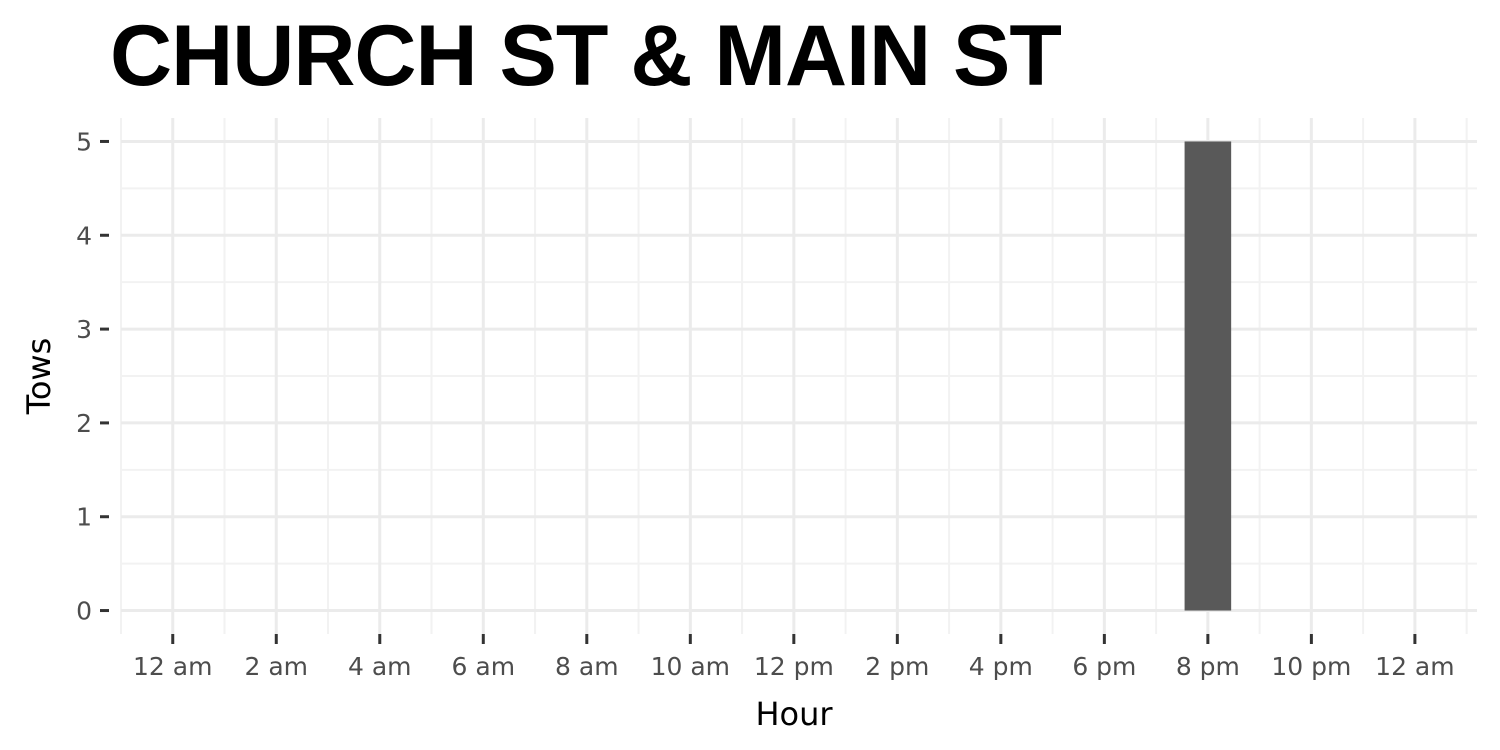 Image resolution: width=1500 pixels, height=750 pixels. What do you see at coordinates (39, 377) in the screenshot?
I see `y-axis-title: Tows` at bounding box center [39, 377].